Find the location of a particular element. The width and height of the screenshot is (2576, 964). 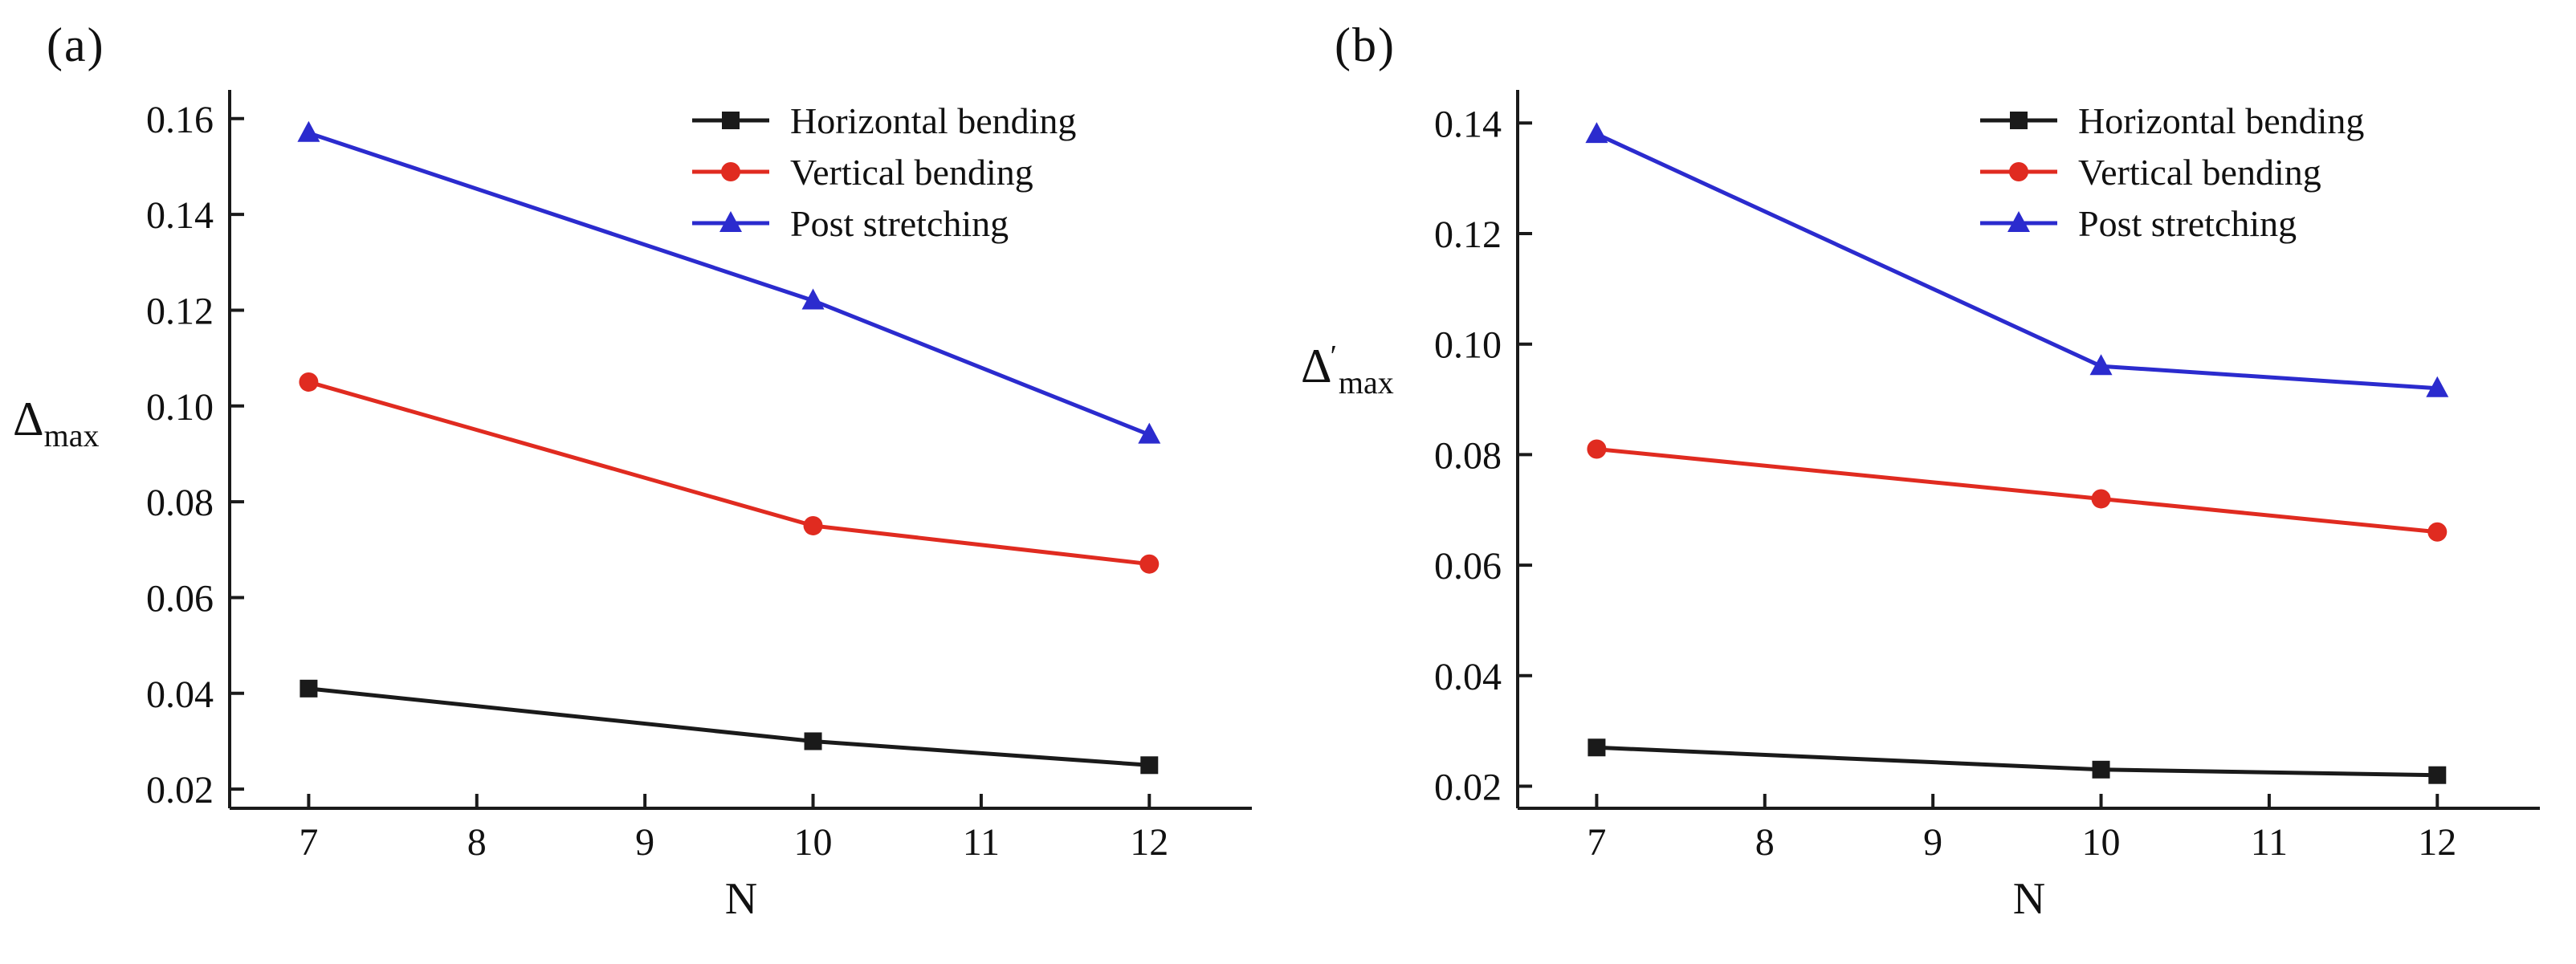

y-tick-label: 0.16 is located at coordinates (180, 120).